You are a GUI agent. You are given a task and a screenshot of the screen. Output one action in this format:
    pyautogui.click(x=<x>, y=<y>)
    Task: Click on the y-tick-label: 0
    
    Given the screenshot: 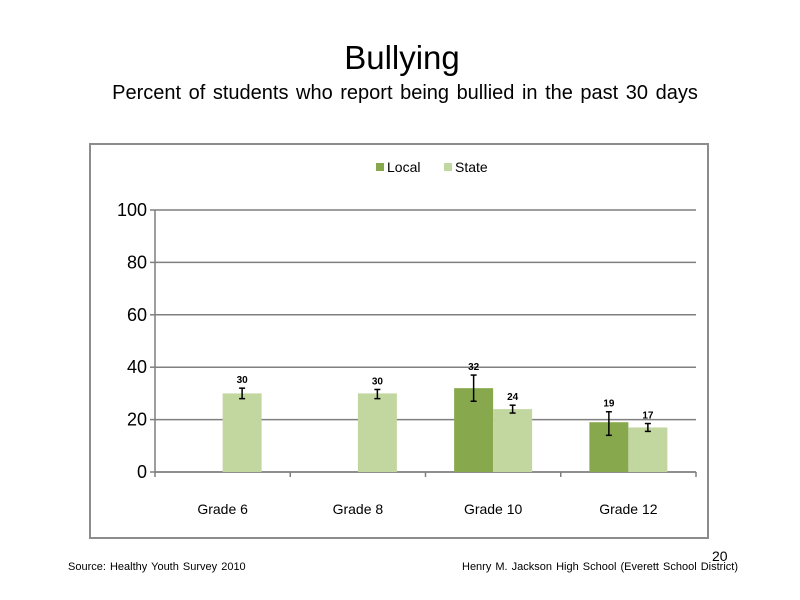 What is the action you would take?
    pyautogui.click(x=142, y=472)
    